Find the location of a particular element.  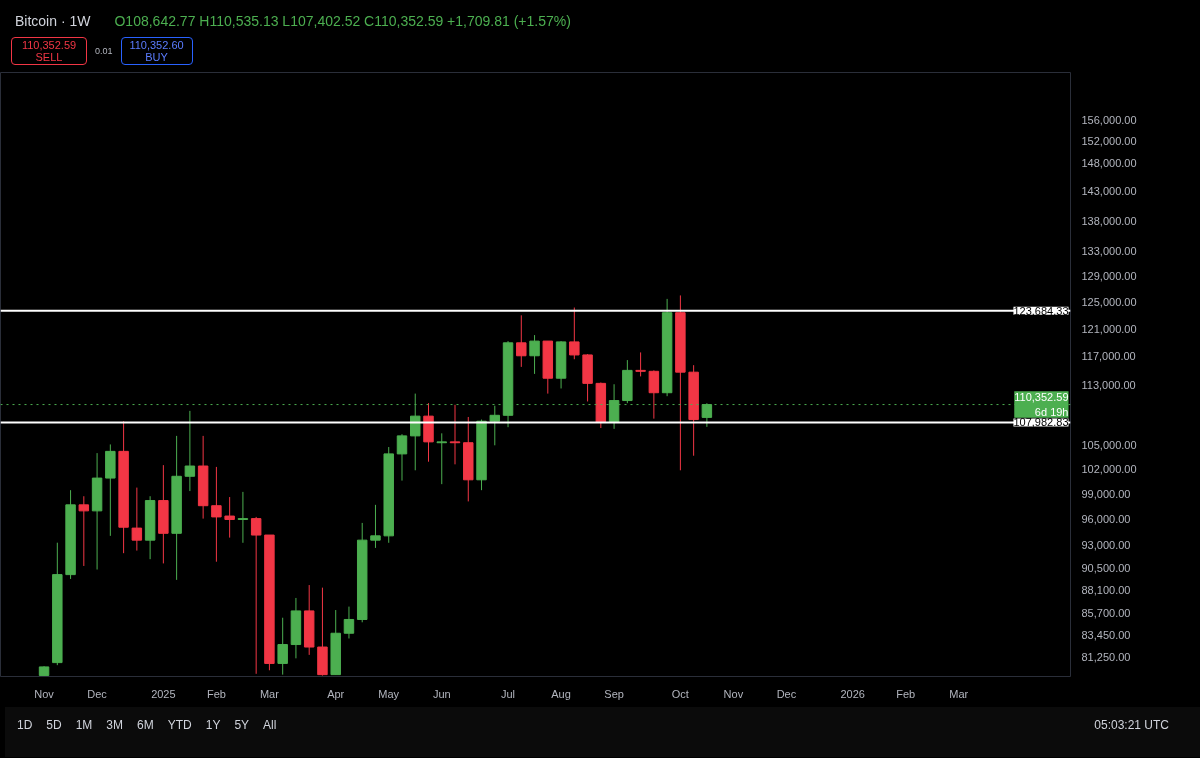

x-tick-label: Apr is located at coordinates (336, 693).